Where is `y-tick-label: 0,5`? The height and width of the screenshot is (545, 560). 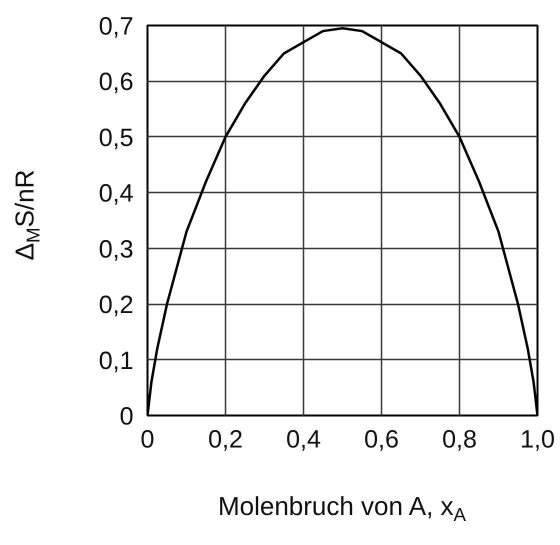
y-tick-label: 0,5 is located at coordinates (116, 138).